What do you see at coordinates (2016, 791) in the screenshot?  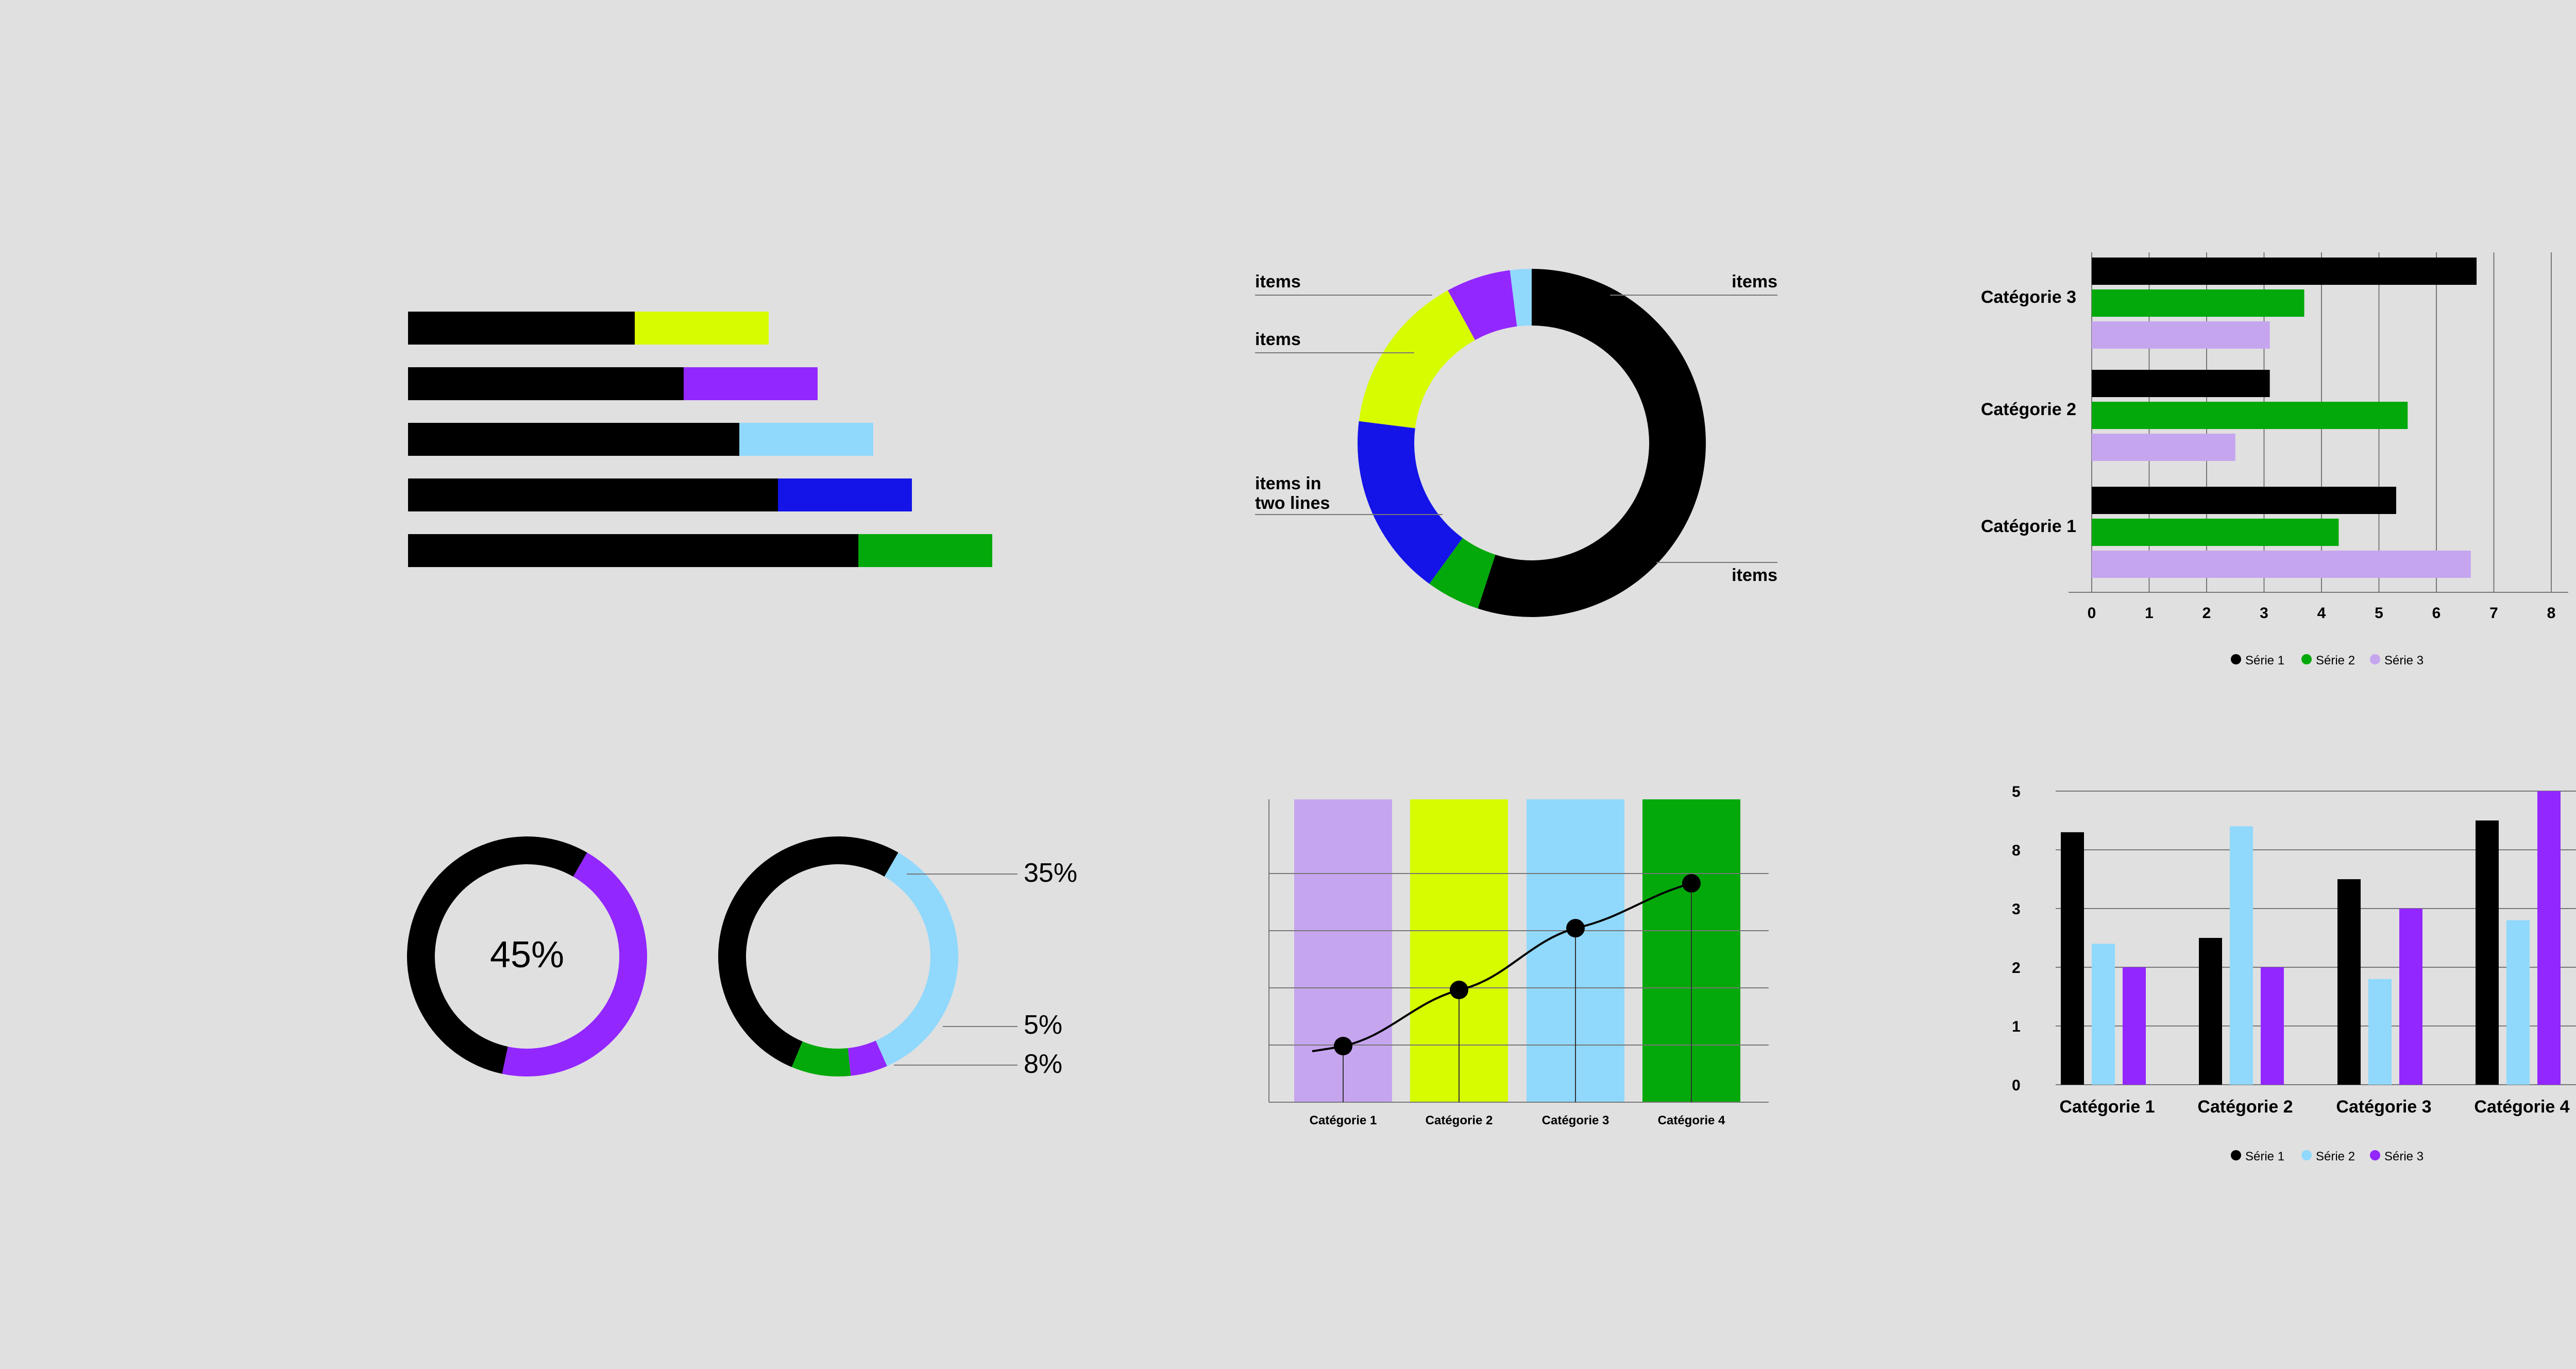 I see `vbar-y-tick-5: 5` at bounding box center [2016, 791].